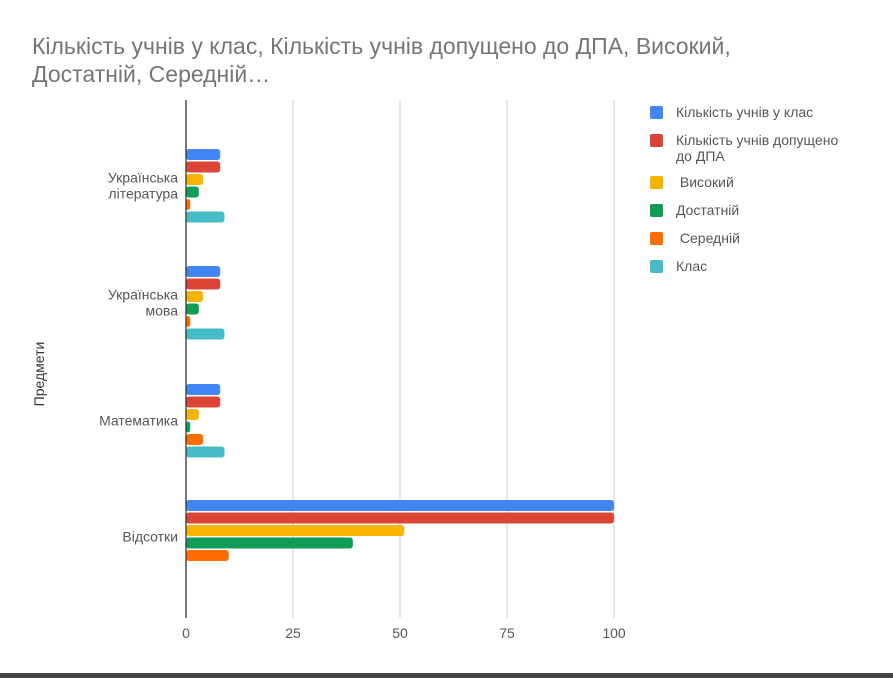 The image size is (893, 678). Describe the element at coordinates (143, 194) in the screenshot. I see `category-label-1-line-2: література` at that location.